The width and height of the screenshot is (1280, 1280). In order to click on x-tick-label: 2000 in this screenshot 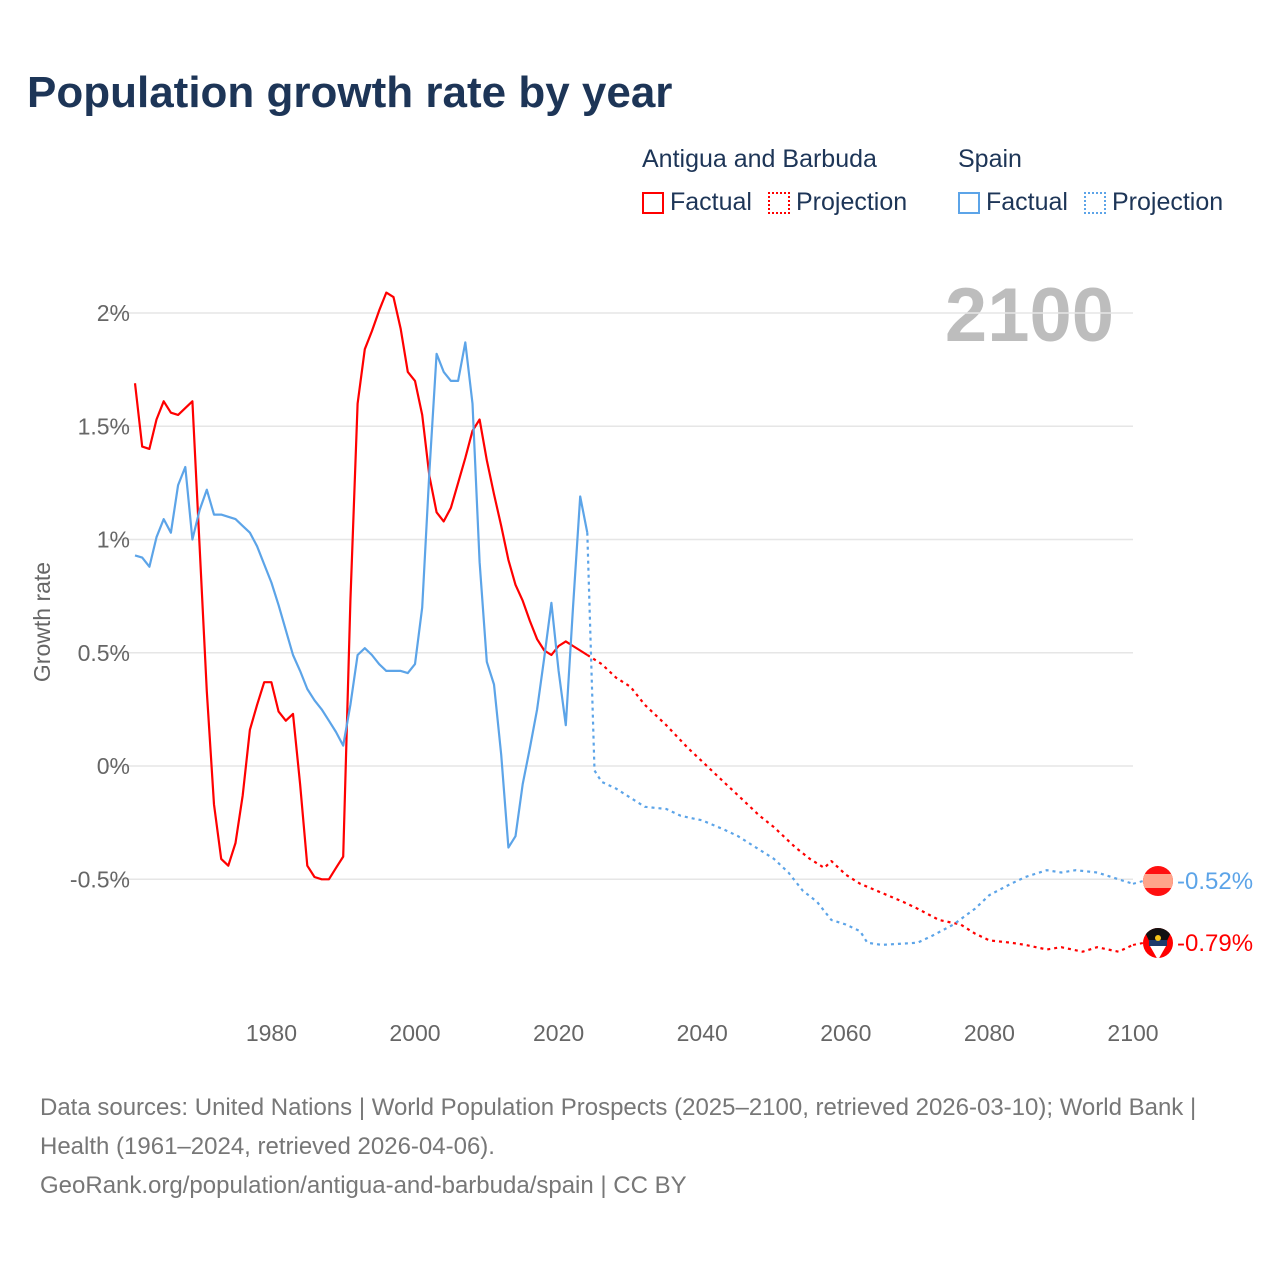, I will do `click(414, 1033)`.